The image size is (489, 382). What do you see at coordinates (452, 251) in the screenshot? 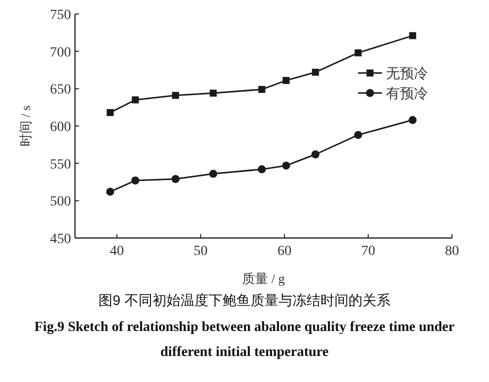
I see `x-tick-label: 80` at bounding box center [452, 251].